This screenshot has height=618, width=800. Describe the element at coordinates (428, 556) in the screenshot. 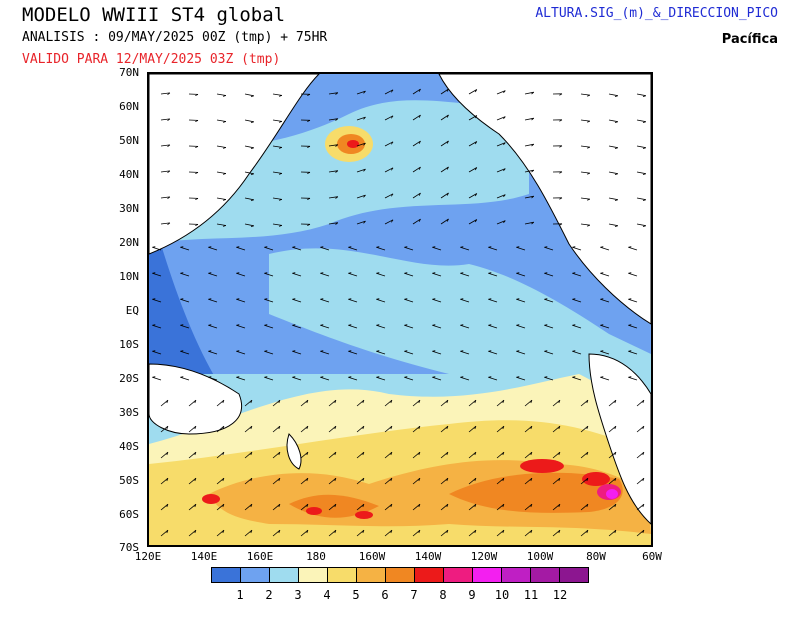

I see `lon-label: 140W` at that location.